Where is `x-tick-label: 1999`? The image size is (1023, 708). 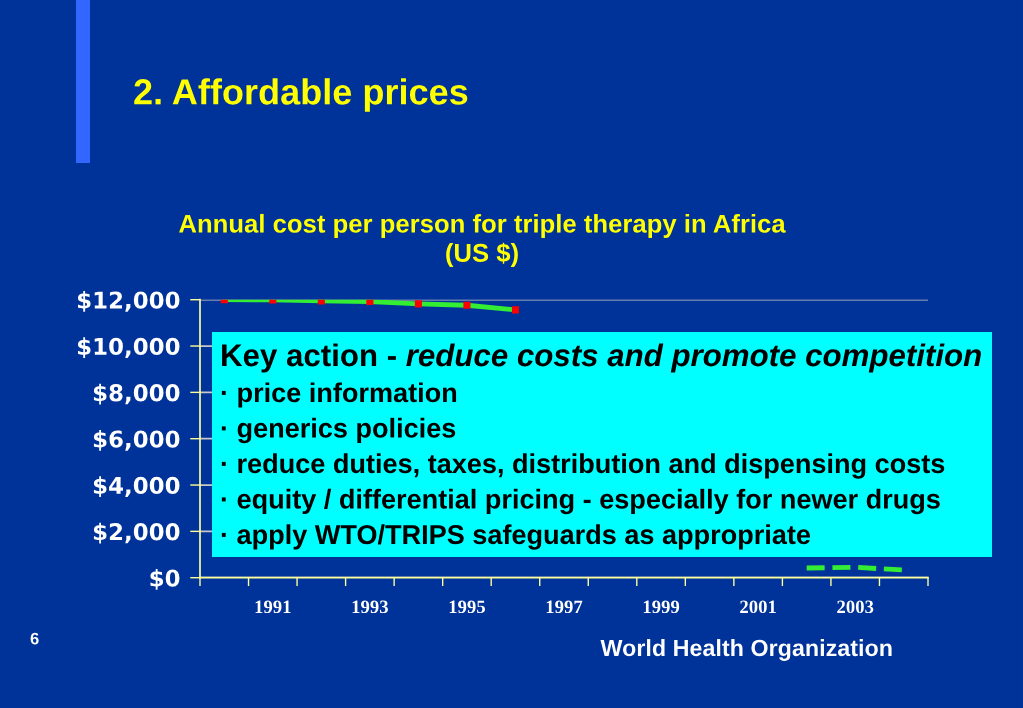 x-tick-label: 1999 is located at coordinates (661, 607).